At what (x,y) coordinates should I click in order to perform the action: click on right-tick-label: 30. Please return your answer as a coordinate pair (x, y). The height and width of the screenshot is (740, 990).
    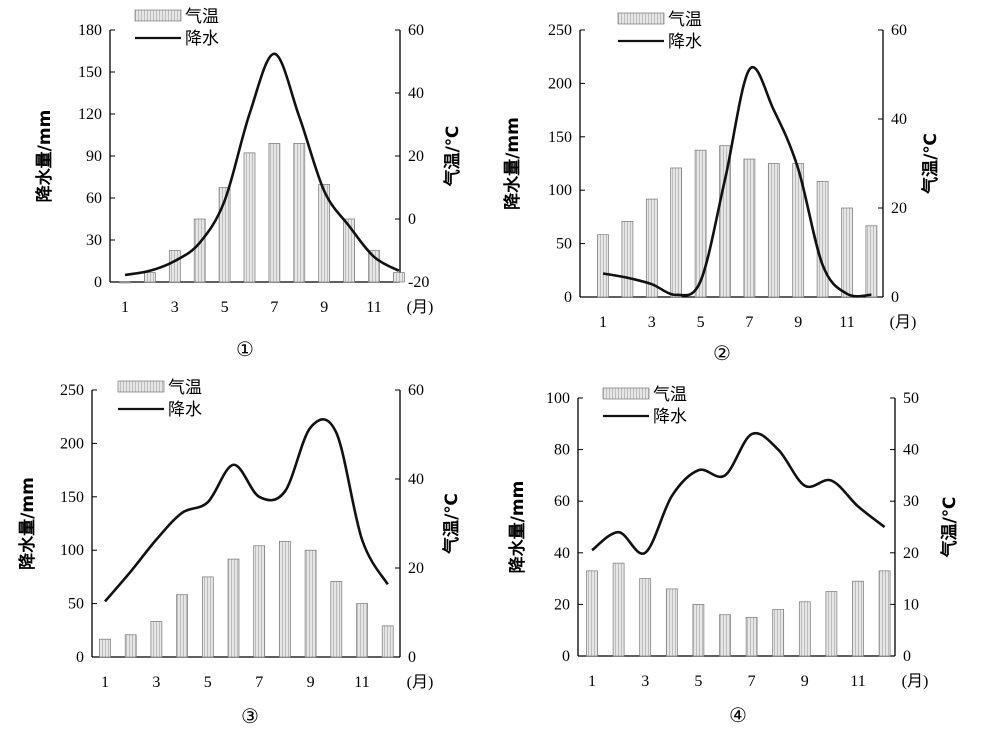
    Looking at the image, I should click on (911, 501).